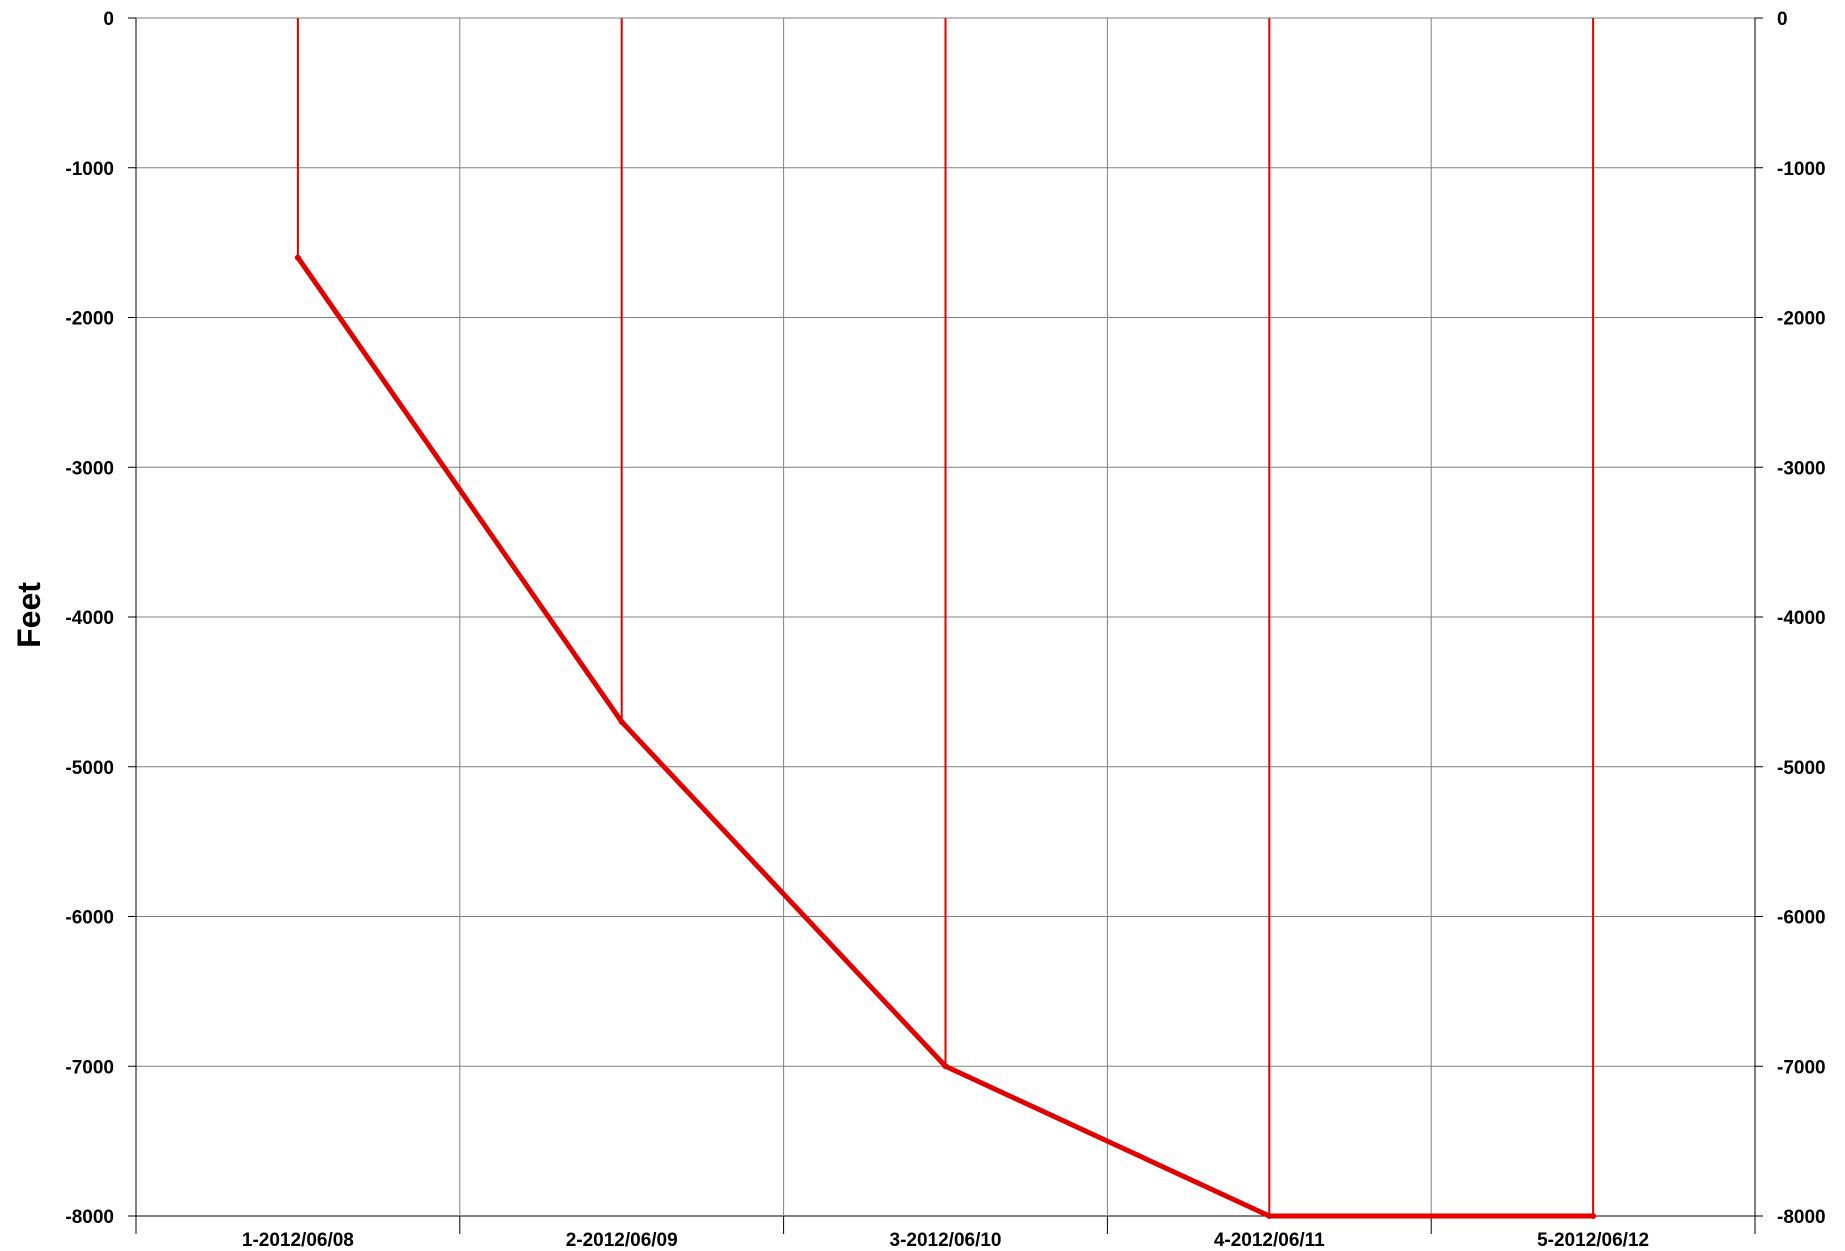 The image size is (1845, 1251). What do you see at coordinates (89, 1217) in the screenshot?
I see `left-y-tick-label: -8000` at bounding box center [89, 1217].